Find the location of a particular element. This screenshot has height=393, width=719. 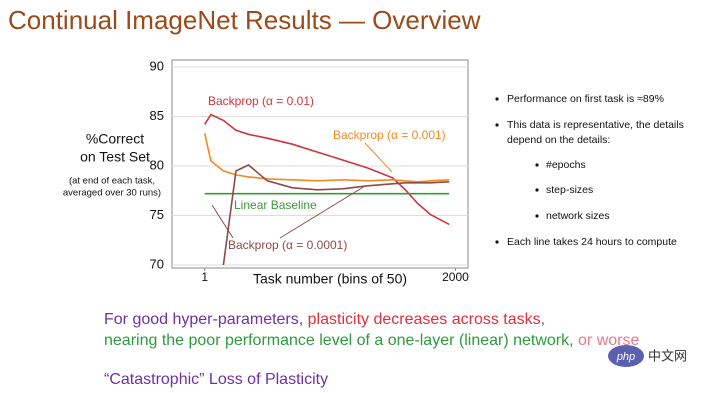

series-label: Linear Baseline is located at coordinates (275, 205).